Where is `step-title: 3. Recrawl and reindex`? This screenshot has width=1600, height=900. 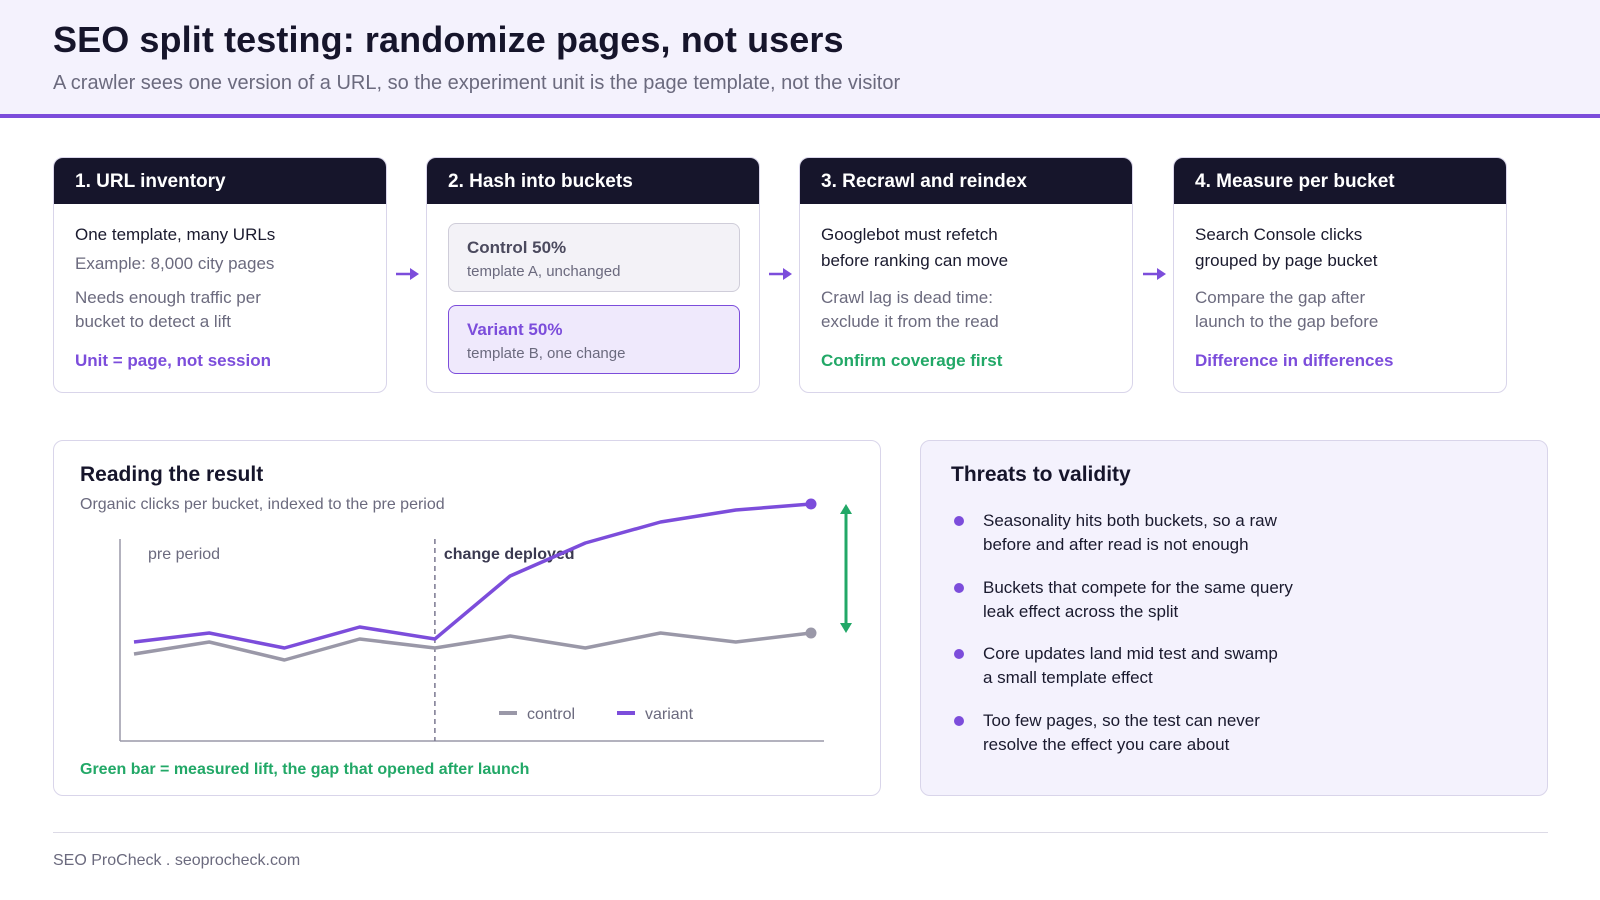 step-title: 3. Recrawl and reindex is located at coordinates (966, 181).